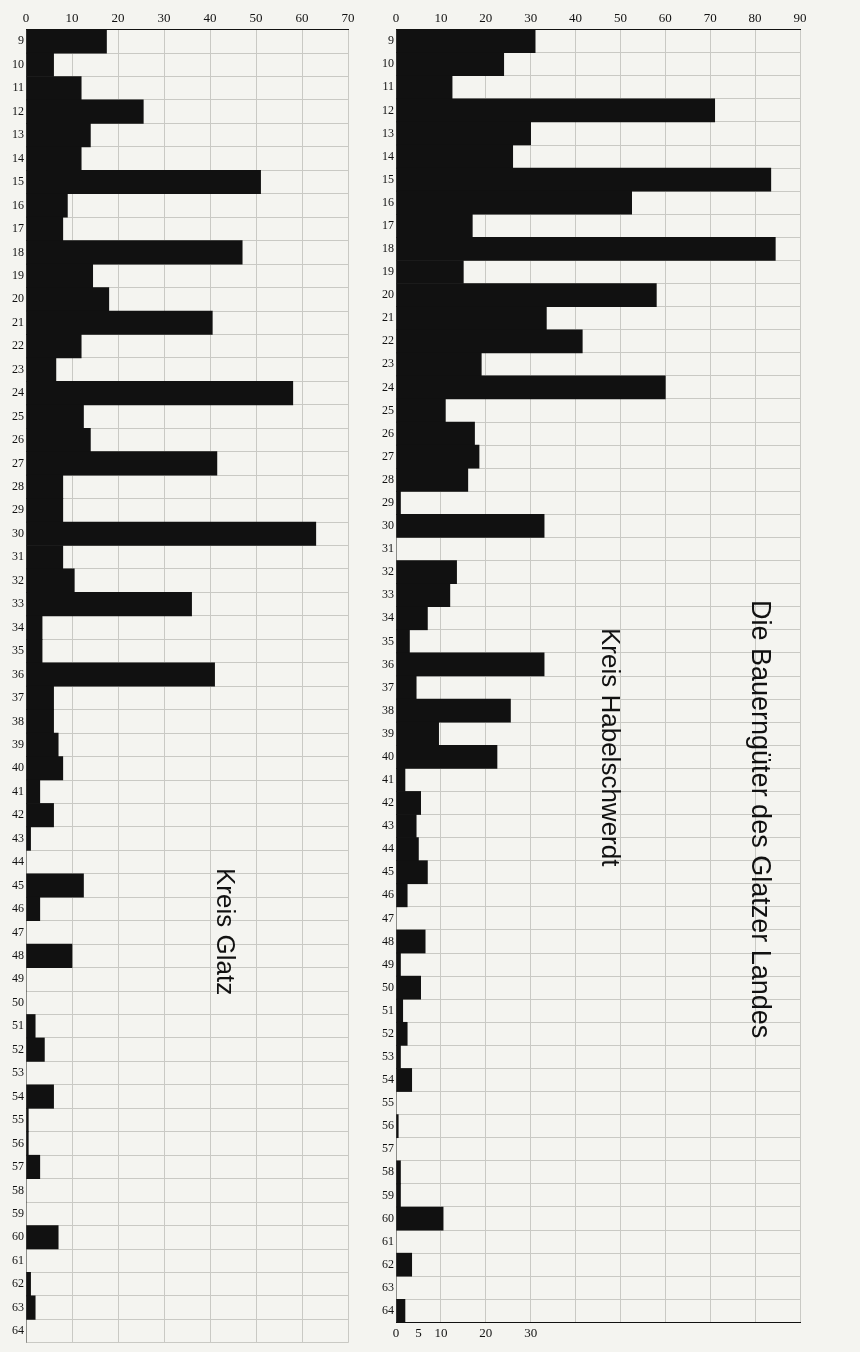 Image resolution: width=860 pixels, height=1352 pixels. Describe the element at coordinates (388, 340) in the screenshot. I see `y-tick-label: 22` at that location.